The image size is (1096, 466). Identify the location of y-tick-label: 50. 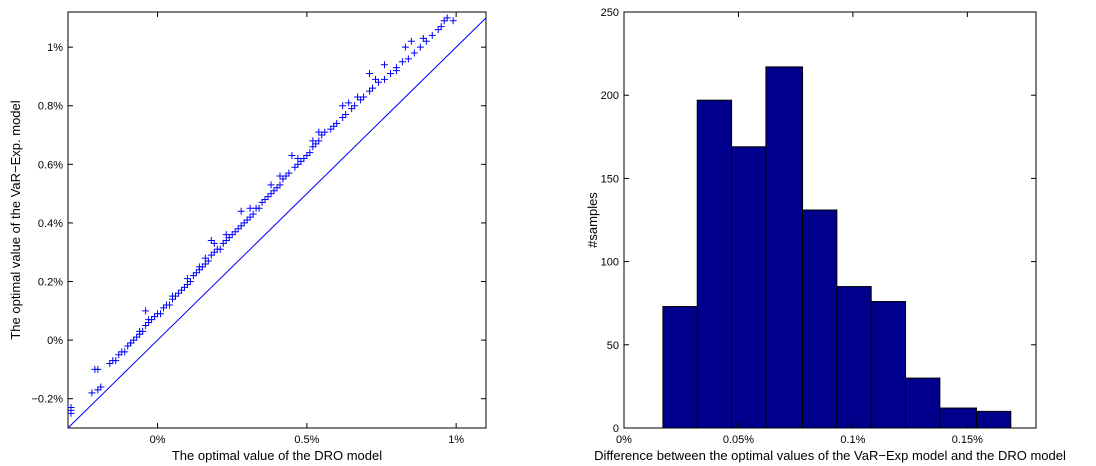
(613, 346).